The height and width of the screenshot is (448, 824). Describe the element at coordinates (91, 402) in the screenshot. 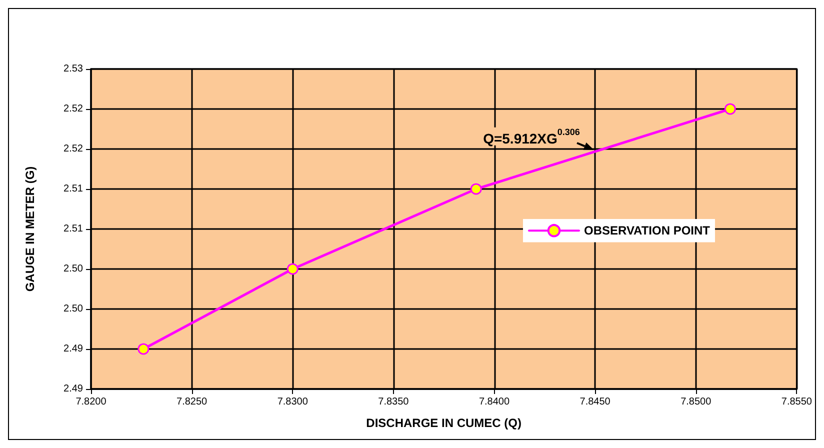

I see `x-tick-label: 7.8200` at that location.